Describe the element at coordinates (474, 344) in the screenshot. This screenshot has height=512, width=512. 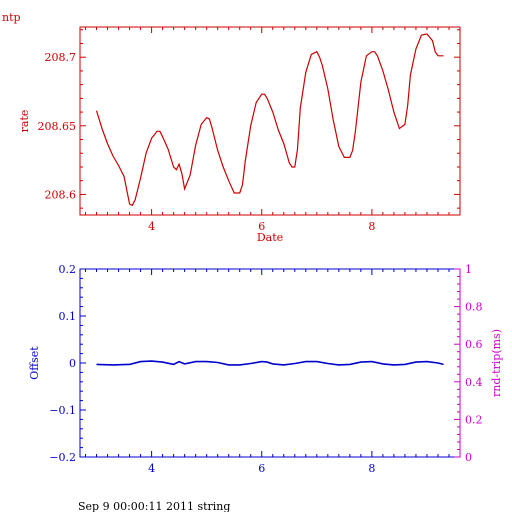
I see `right-y-tick-label: 0.6` at that location.